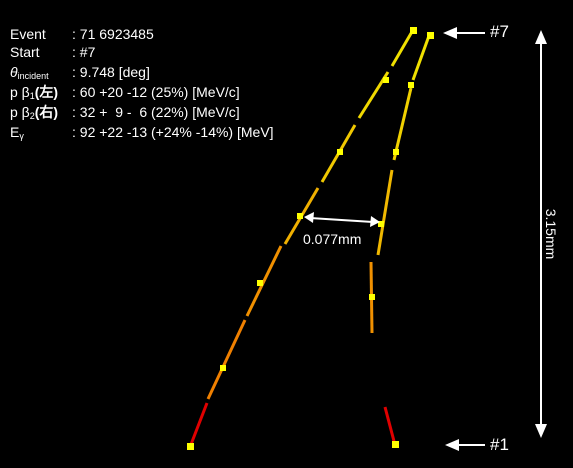 The width and height of the screenshot is (573, 468). I want to click on value: : 71 6923485, so click(113, 34).